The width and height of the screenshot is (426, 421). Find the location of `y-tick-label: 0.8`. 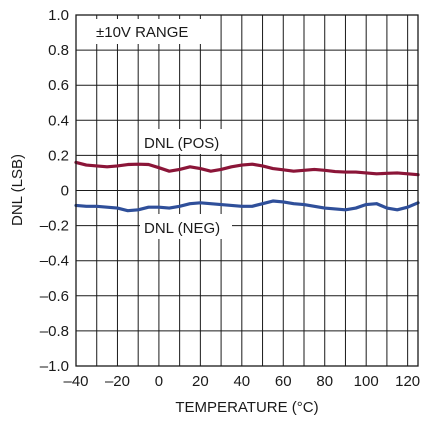

y-tick-label: 0.8 is located at coordinates (58, 50).